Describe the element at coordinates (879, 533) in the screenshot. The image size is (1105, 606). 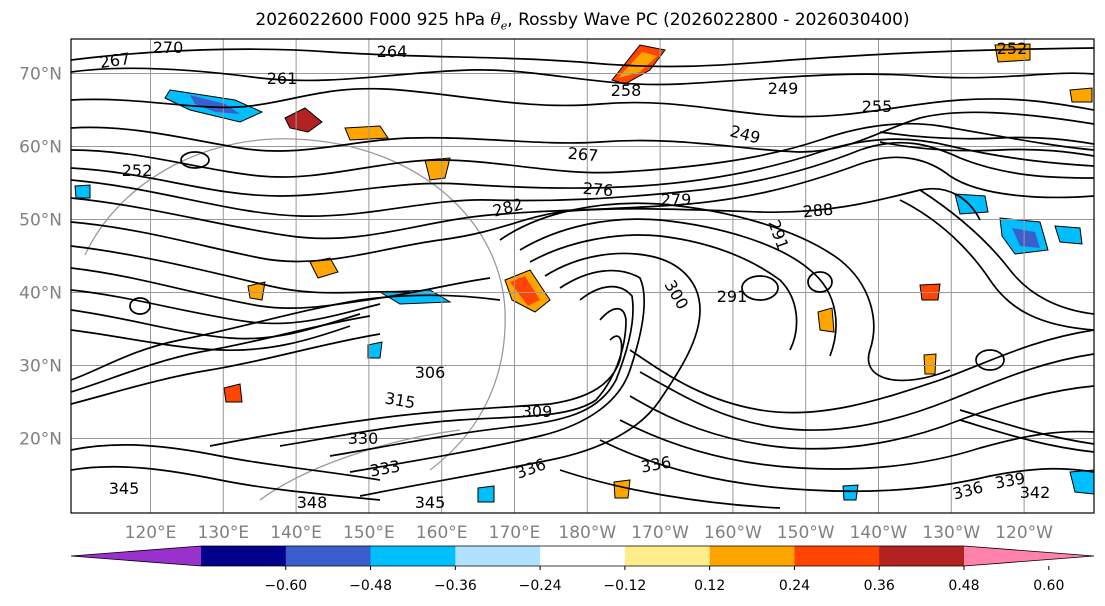
I see `longitude-label: 140°W` at that location.